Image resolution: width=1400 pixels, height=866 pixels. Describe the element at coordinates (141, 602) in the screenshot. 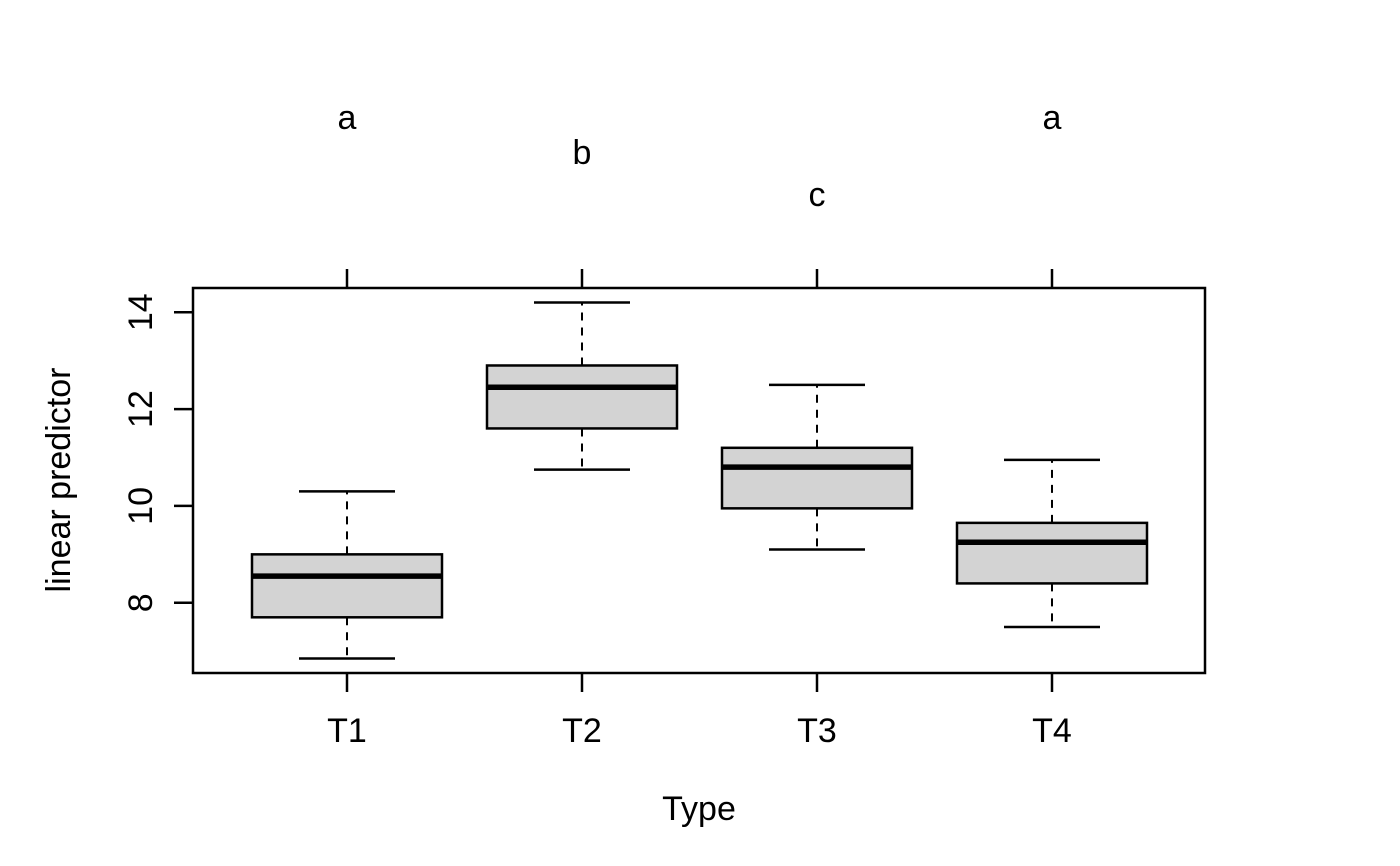

I see `y-tick-label-8: 8` at that location.